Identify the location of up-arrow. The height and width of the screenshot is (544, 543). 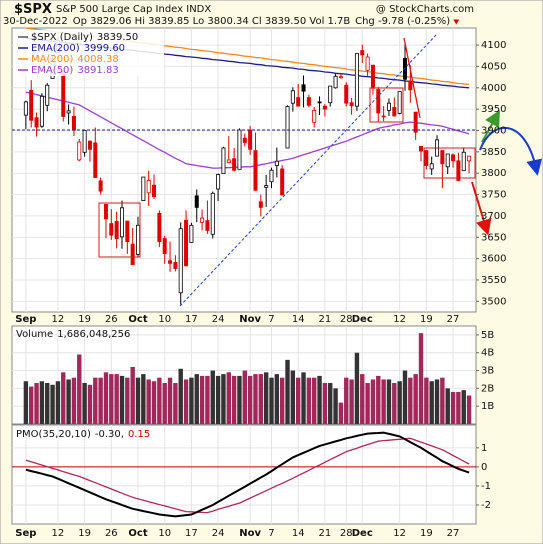
(490, 126).